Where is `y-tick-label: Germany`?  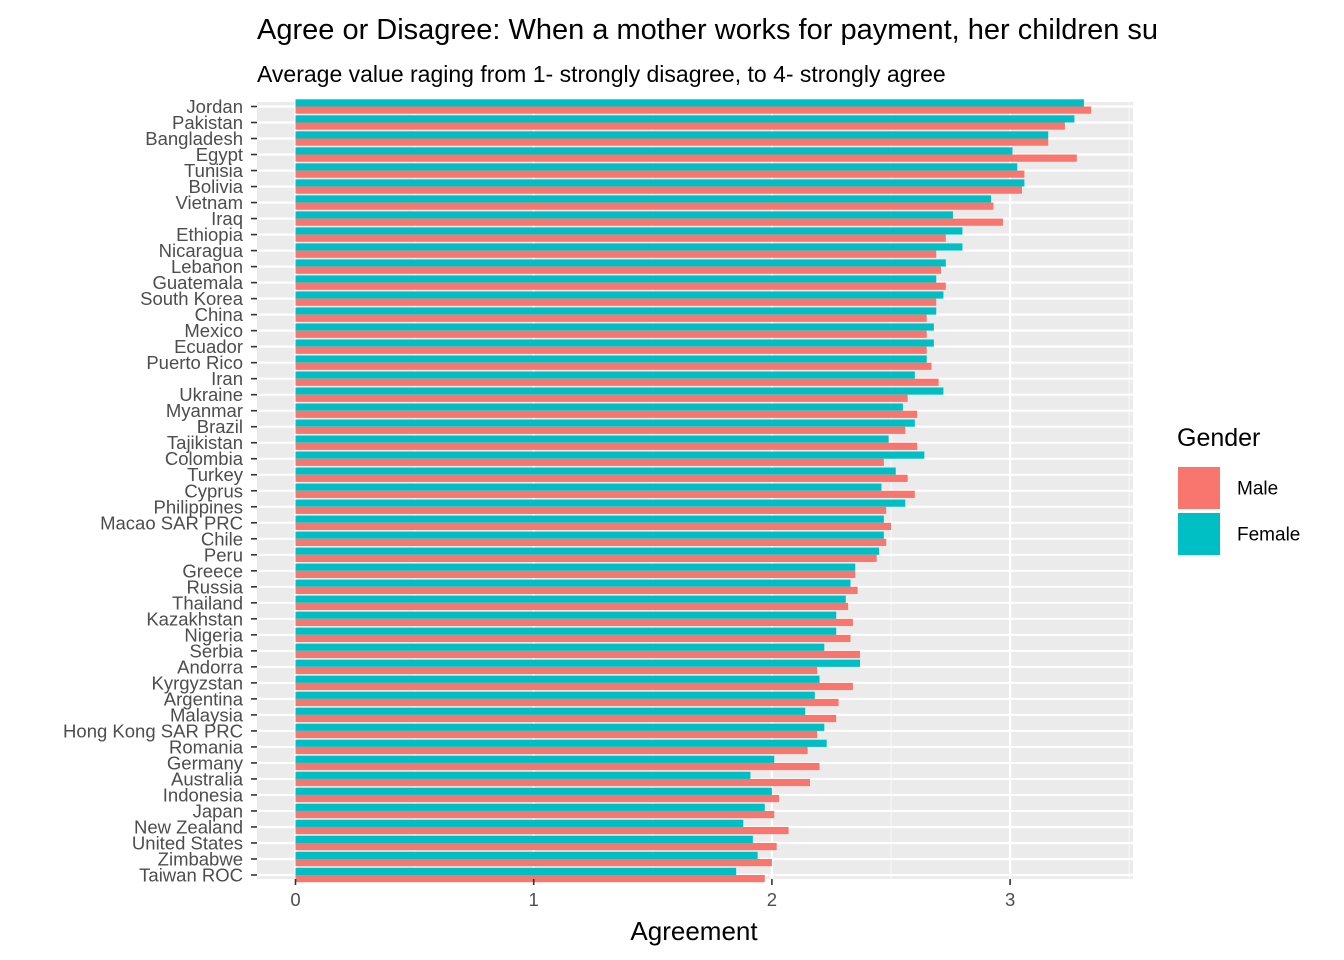
y-tick-label: Germany is located at coordinates (205, 762).